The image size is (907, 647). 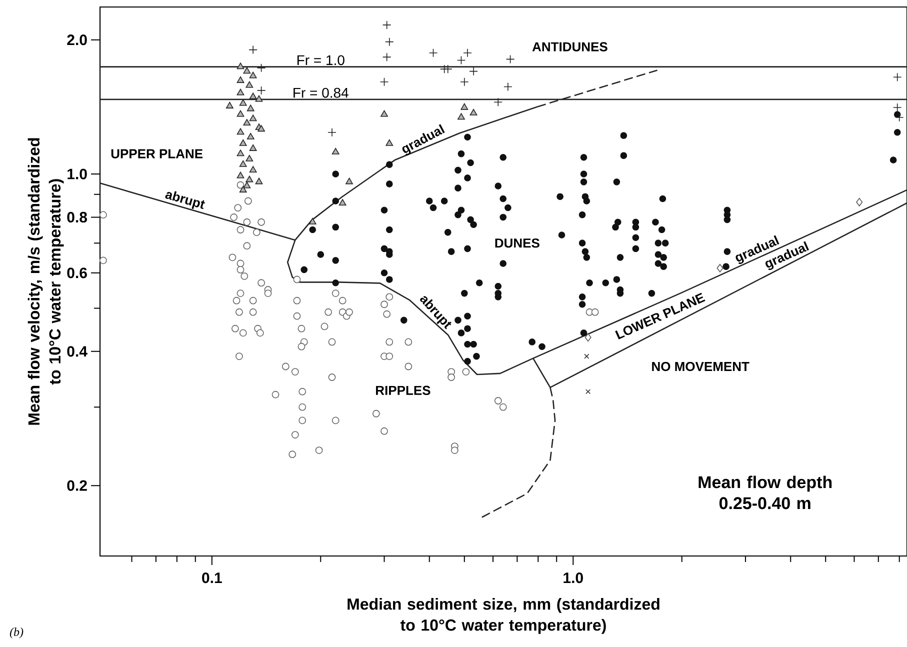 I want to click on y-tick-label: 0.2, so click(x=77, y=485).